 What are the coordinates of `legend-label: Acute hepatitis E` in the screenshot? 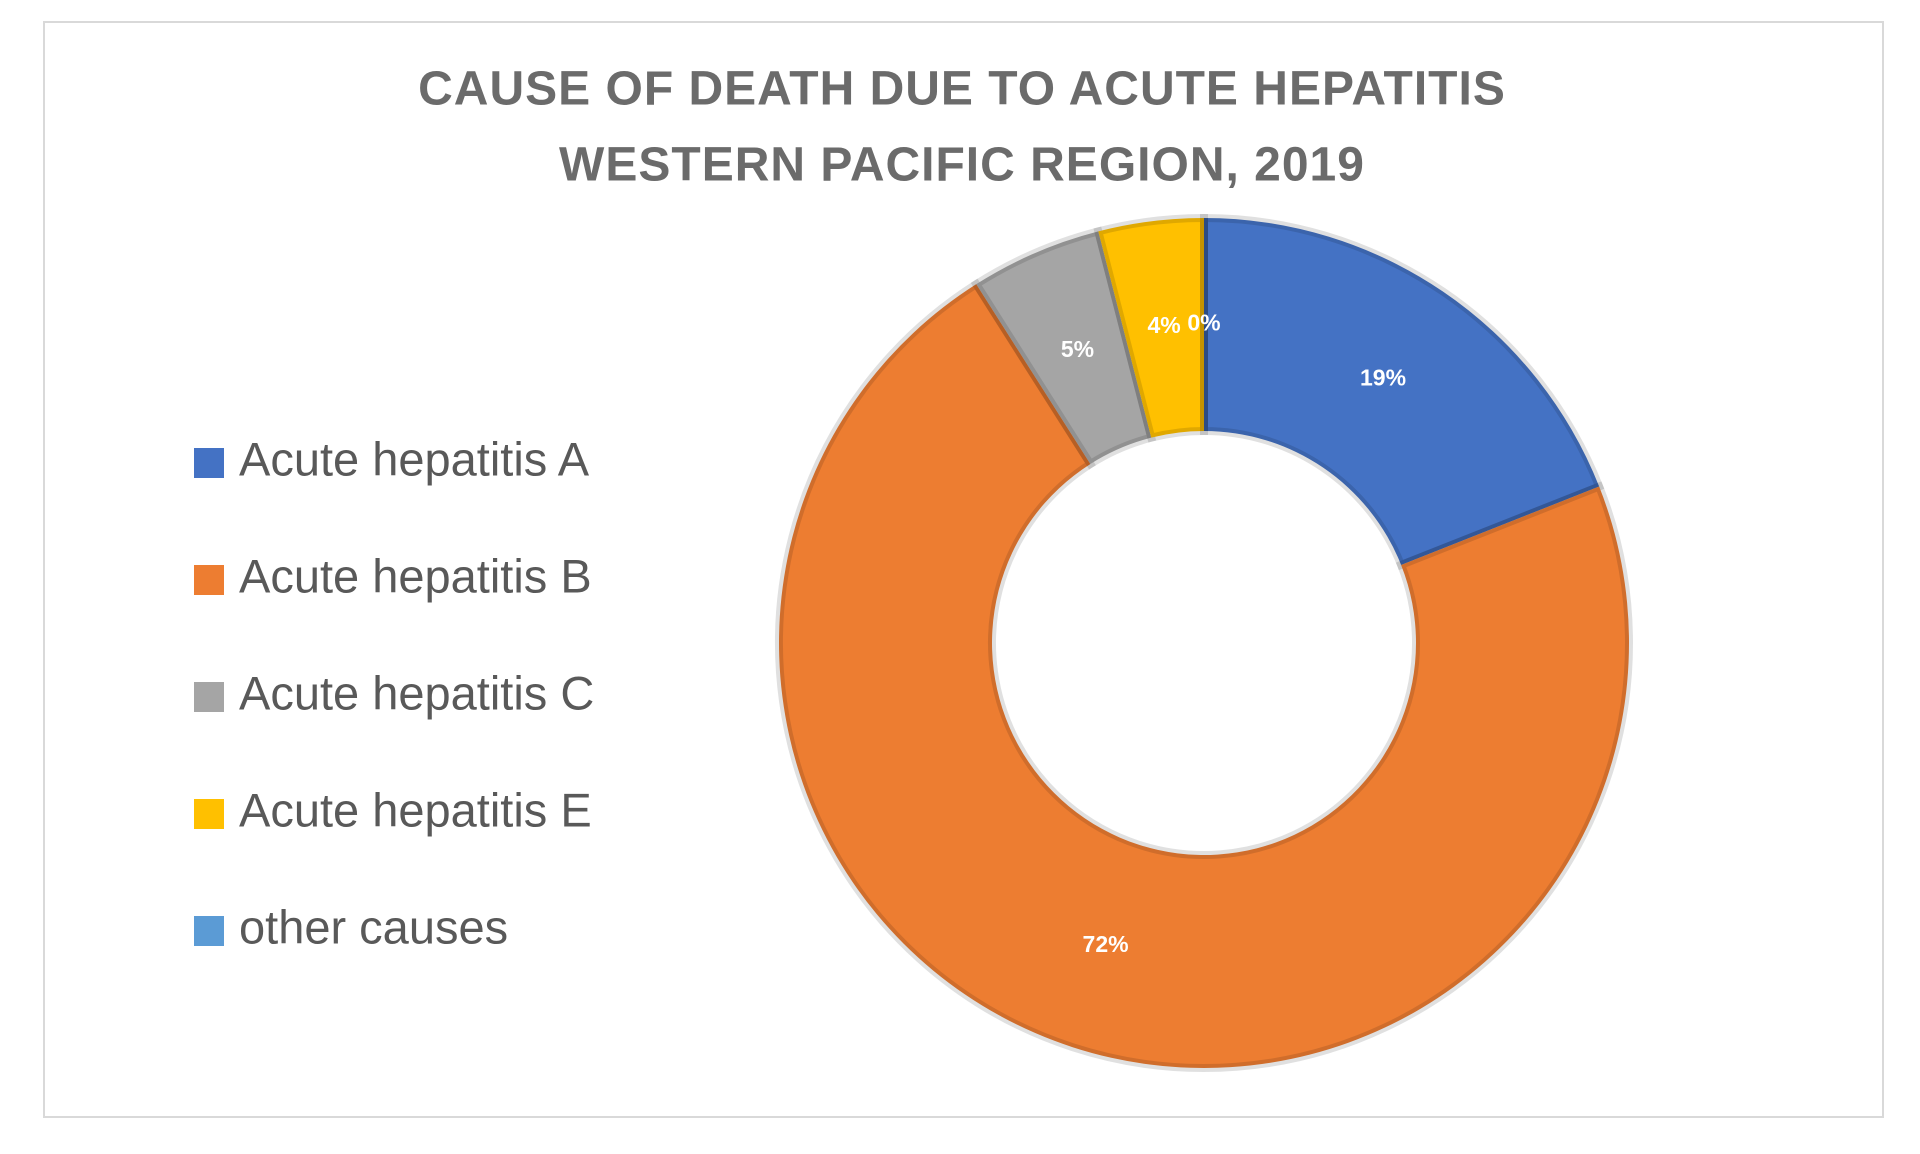 It's located at (415, 809).